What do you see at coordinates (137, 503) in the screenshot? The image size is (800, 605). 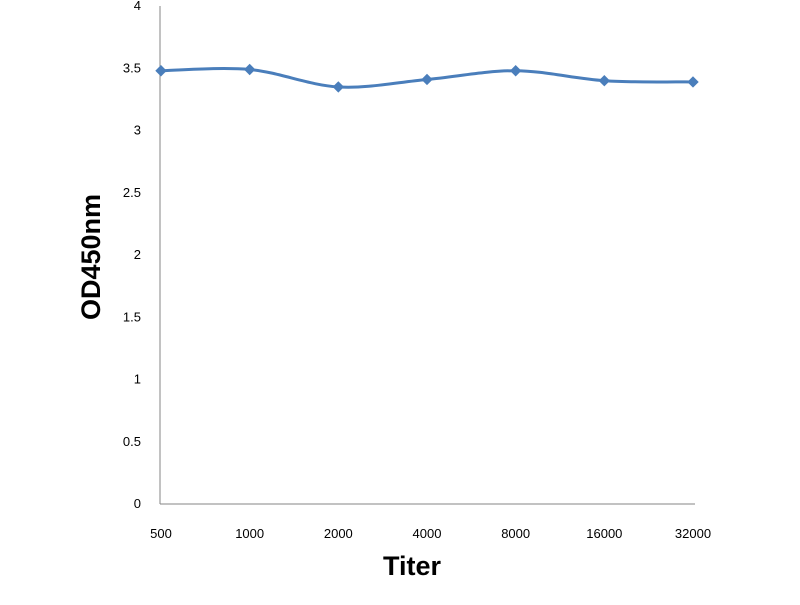 I see `y-tick-label: 0` at bounding box center [137, 503].